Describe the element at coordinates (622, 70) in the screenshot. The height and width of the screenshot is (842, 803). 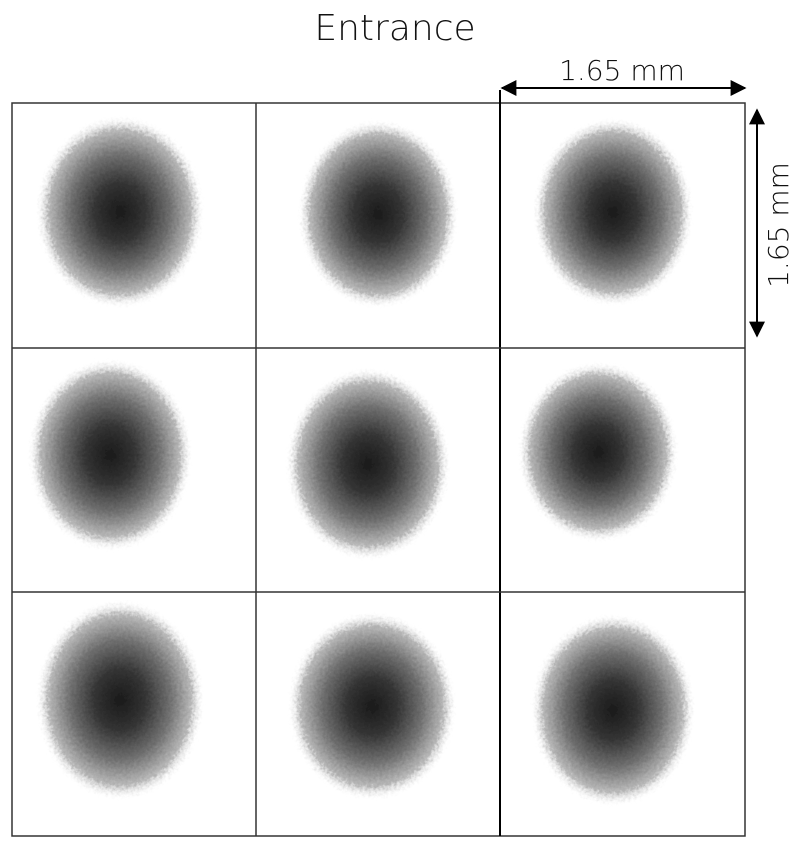
I see `width-label: 1.65 mm` at that location.